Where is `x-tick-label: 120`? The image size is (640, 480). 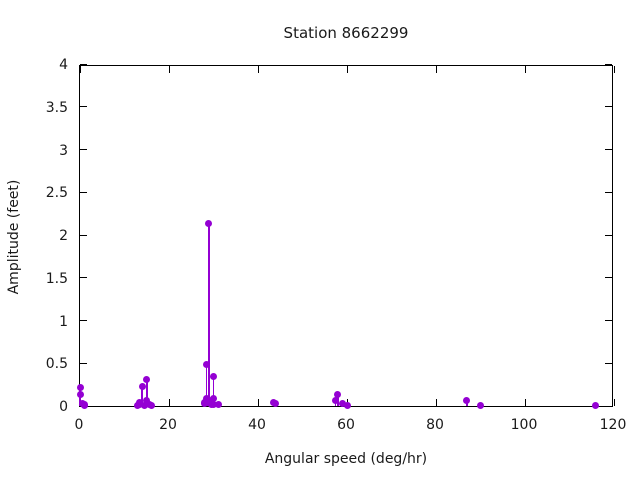
x-tick-label: 120 is located at coordinates (613, 425).